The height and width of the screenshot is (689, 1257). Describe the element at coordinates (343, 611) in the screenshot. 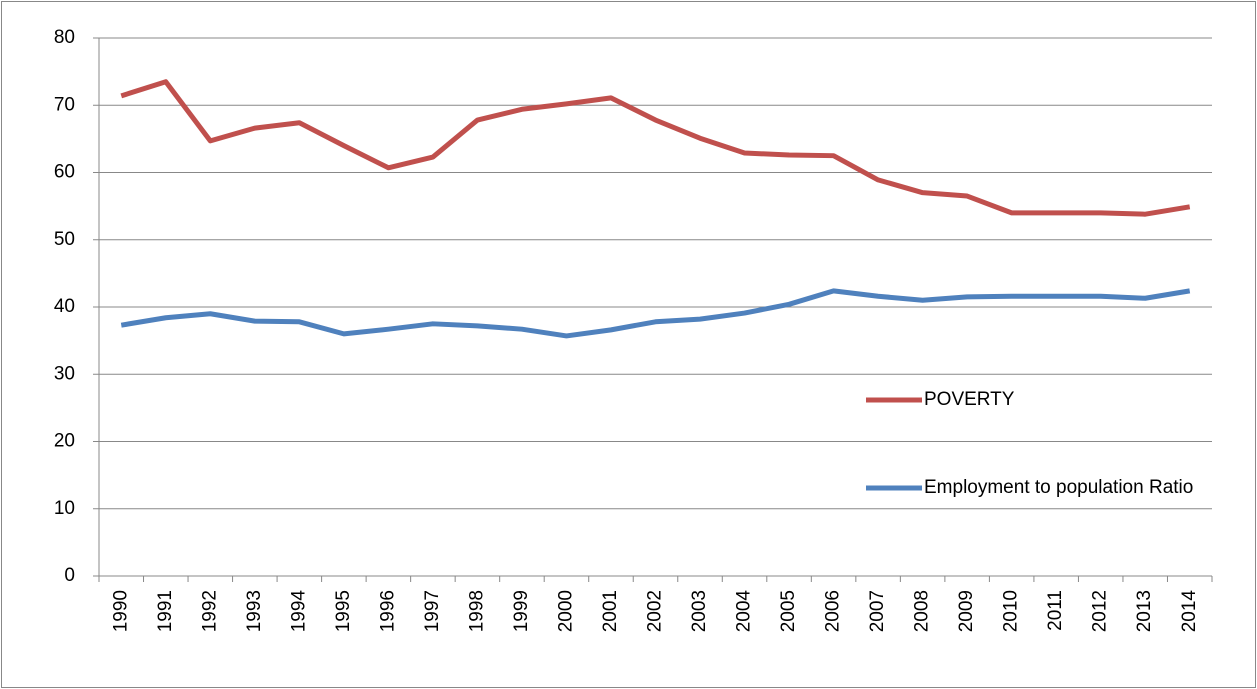

I see `x-tick-label: 1995` at that location.